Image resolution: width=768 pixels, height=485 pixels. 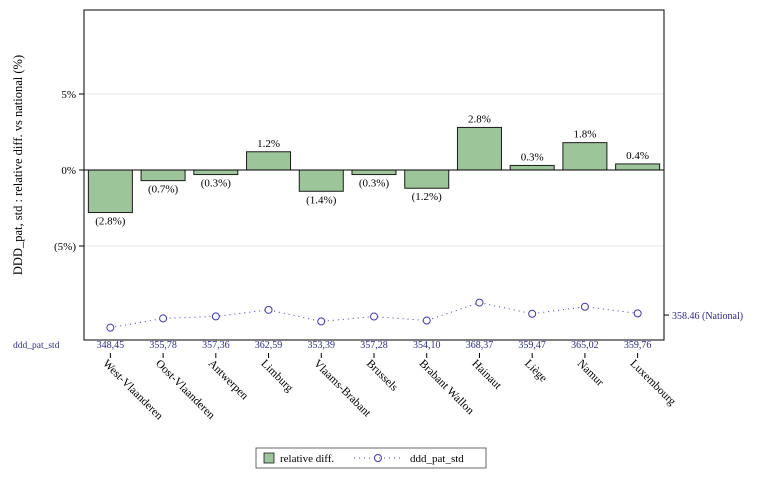 I want to click on dot-series-layer, so click(x=387, y=315).